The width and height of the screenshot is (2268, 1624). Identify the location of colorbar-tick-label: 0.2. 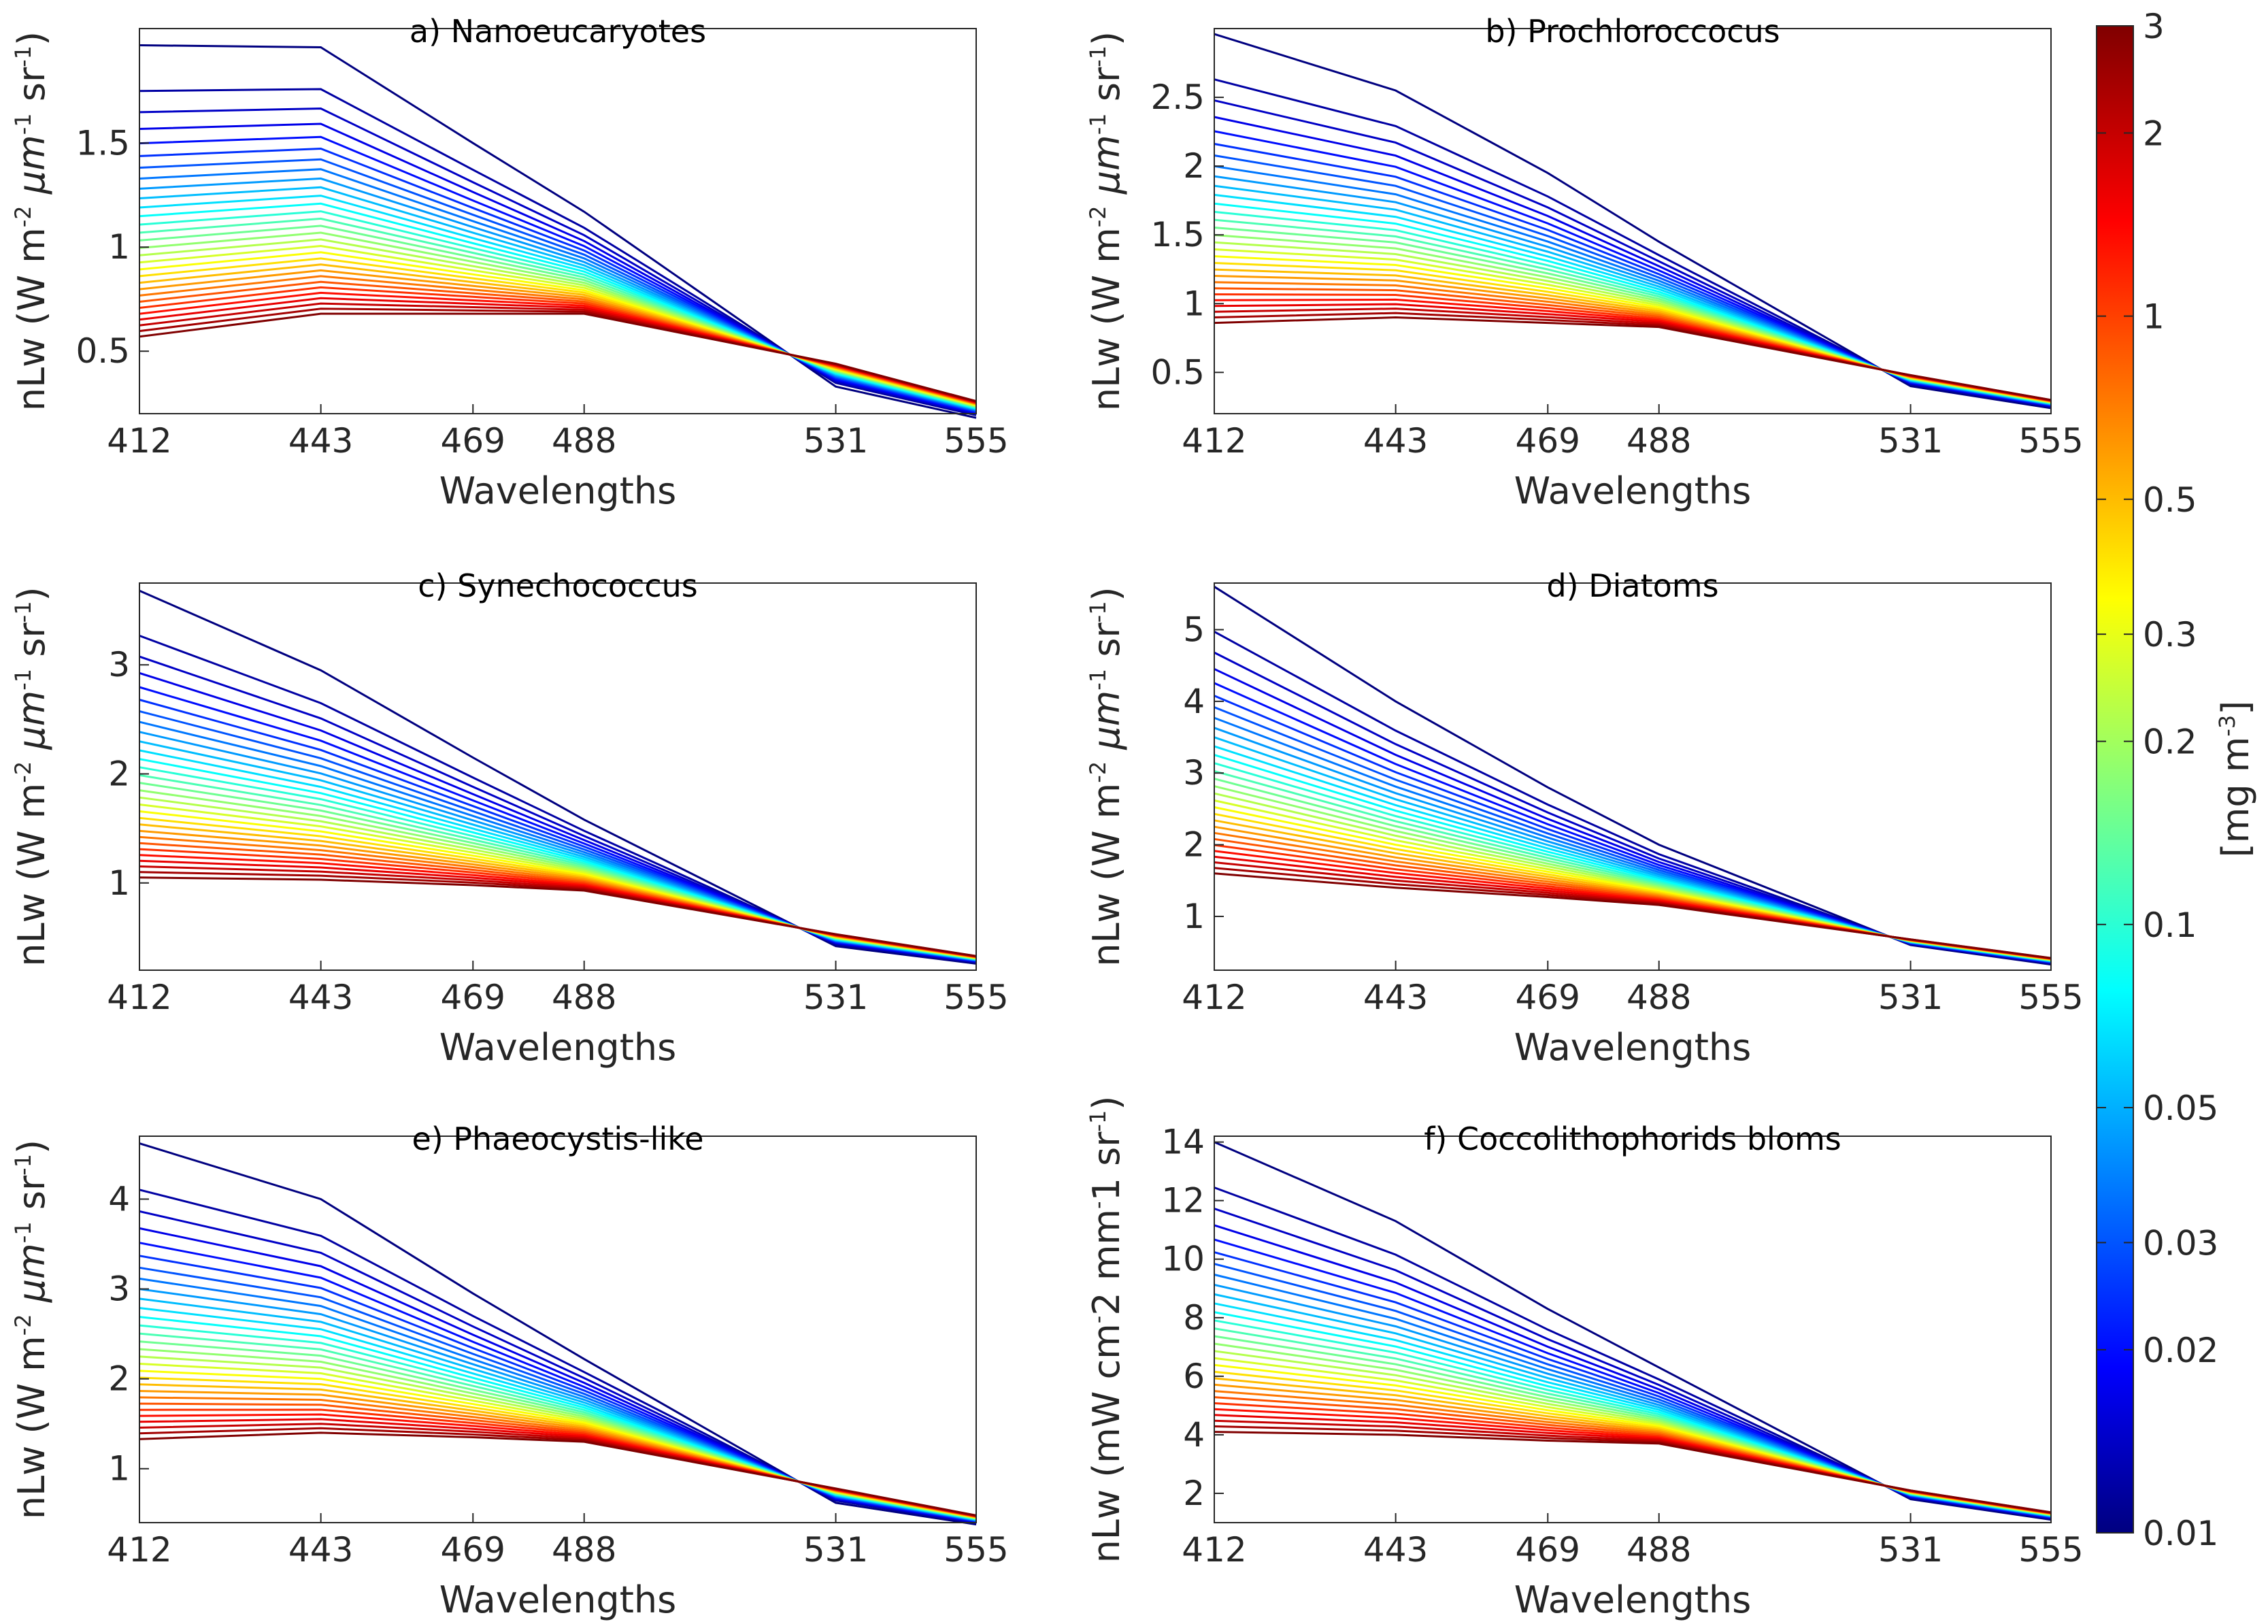
(2170, 742).